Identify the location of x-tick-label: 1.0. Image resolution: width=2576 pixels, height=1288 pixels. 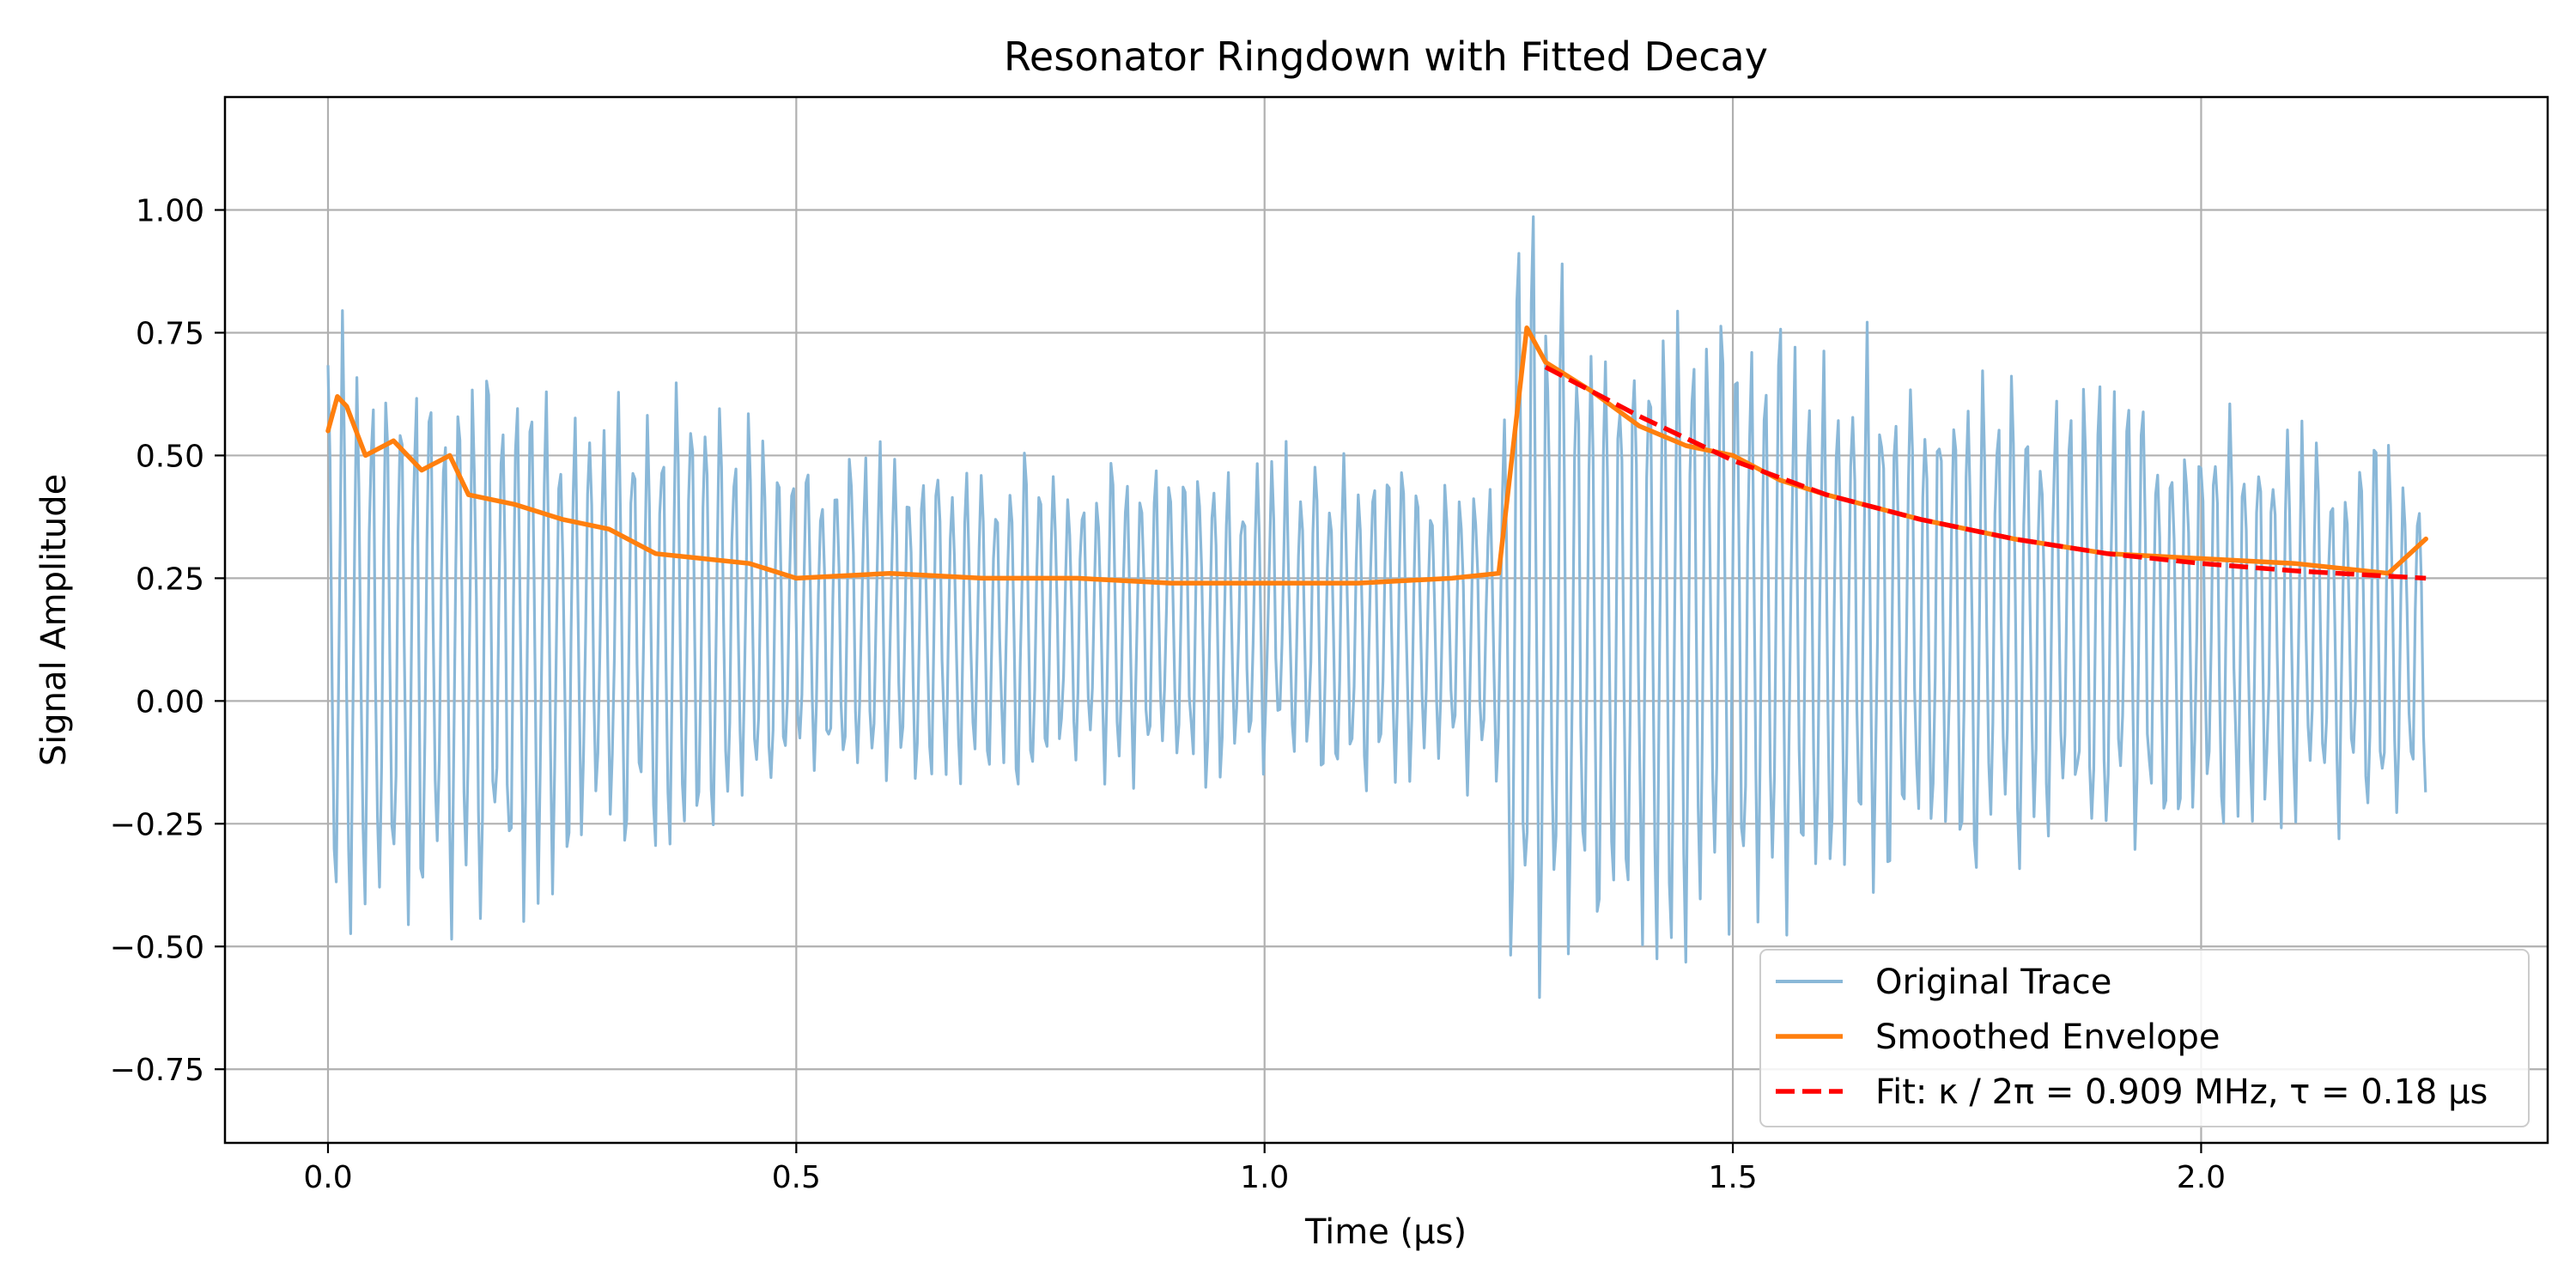
(1265, 1177).